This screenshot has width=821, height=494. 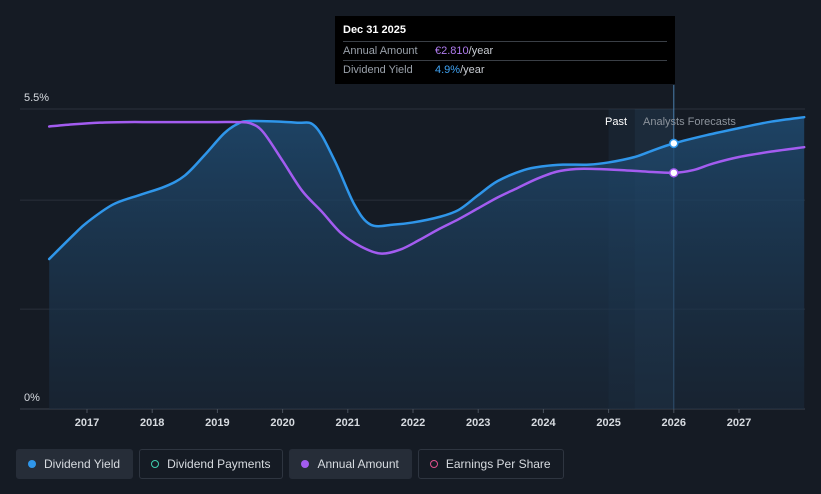 What do you see at coordinates (674, 173) in the screenshot?
I see `annual-amount-marker` at bounding box center [674, 173].